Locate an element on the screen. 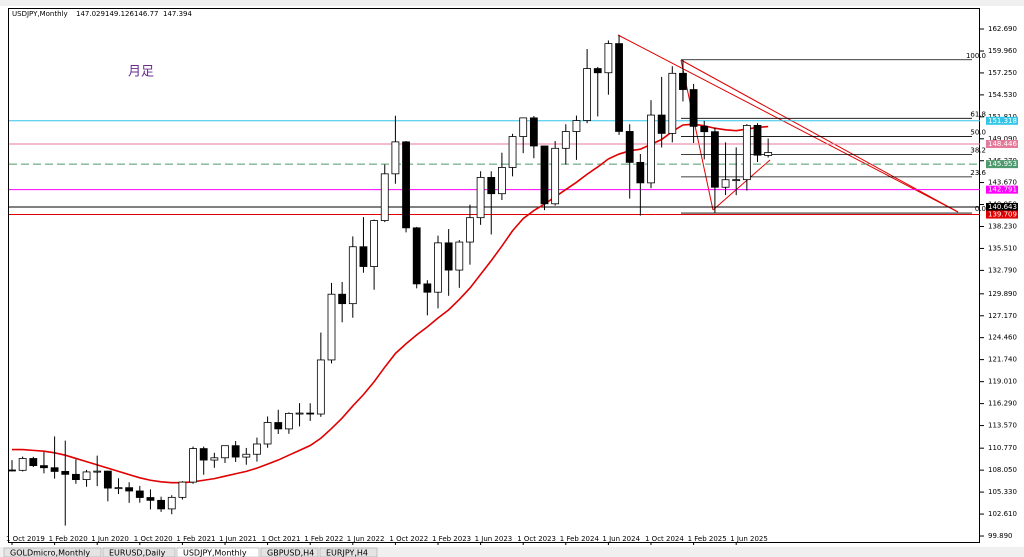 This screenshot has height=557, width=1024. y-tick-label: 159.960 is located at coordinates (1002, 51).